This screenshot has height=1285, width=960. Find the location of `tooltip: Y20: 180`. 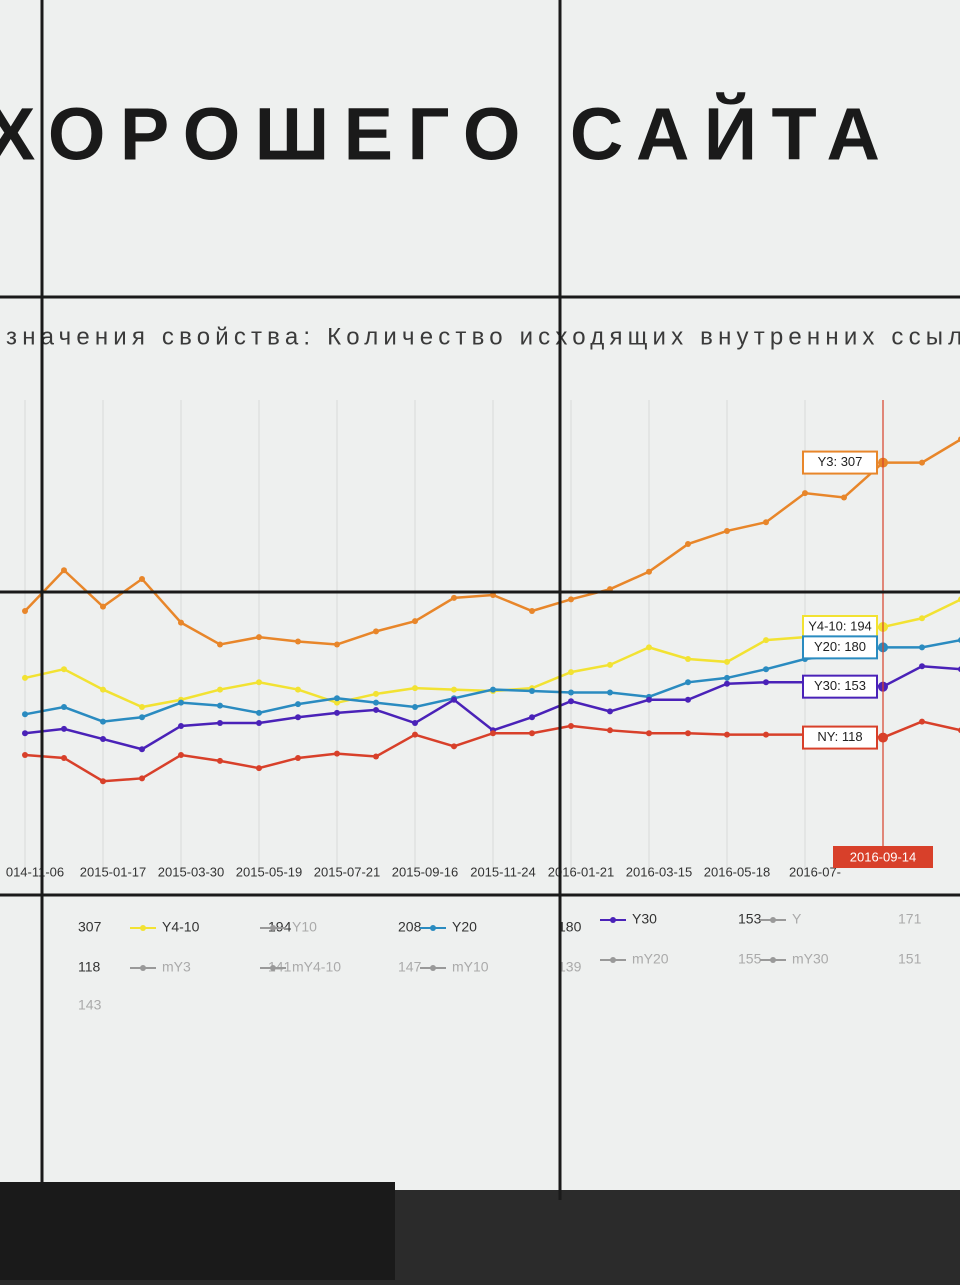

tooltip: Y20: 180 is located at coordinates (840, 646).